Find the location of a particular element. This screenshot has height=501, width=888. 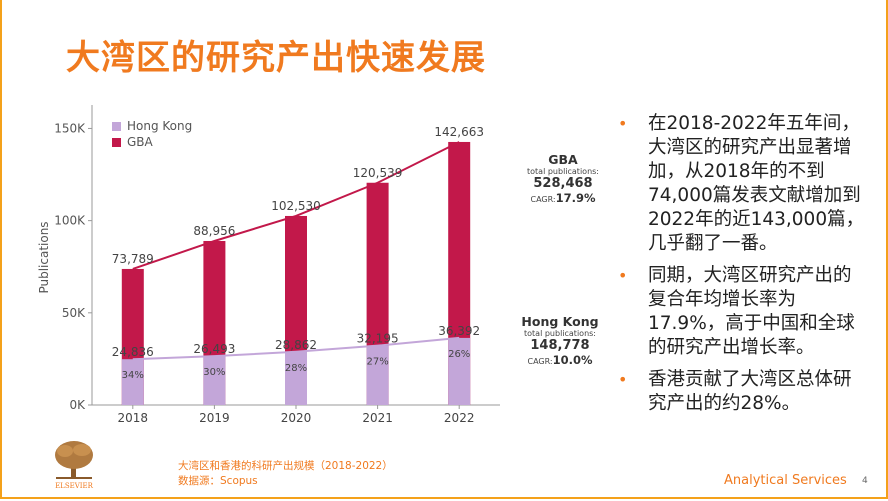

x-tick-label: 2022 is located at coordinates (459, 418).